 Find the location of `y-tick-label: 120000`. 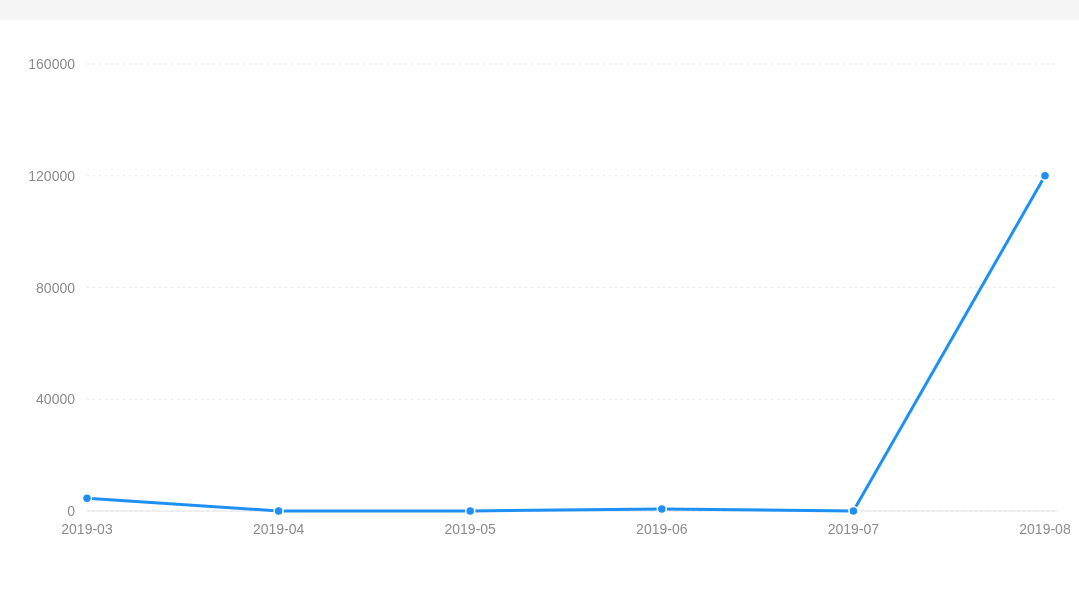

y-tick-label: 120000 is located at coordinates (52, 175).